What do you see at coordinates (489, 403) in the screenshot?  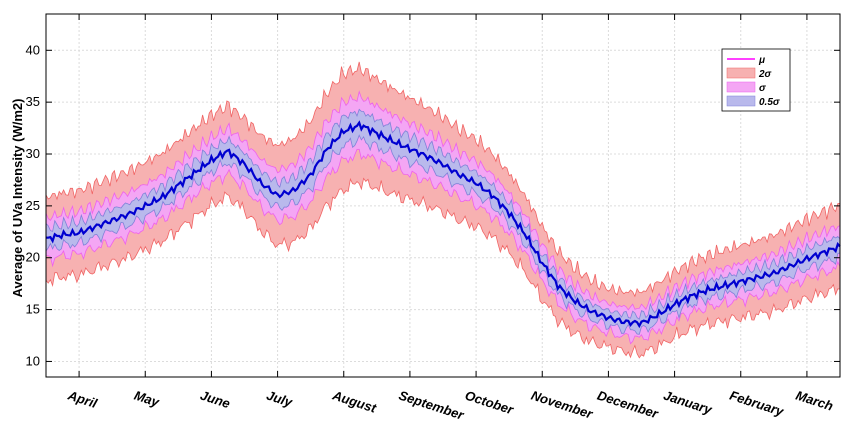 I see `x-tick-label: October` at bounding box center [489, 403].